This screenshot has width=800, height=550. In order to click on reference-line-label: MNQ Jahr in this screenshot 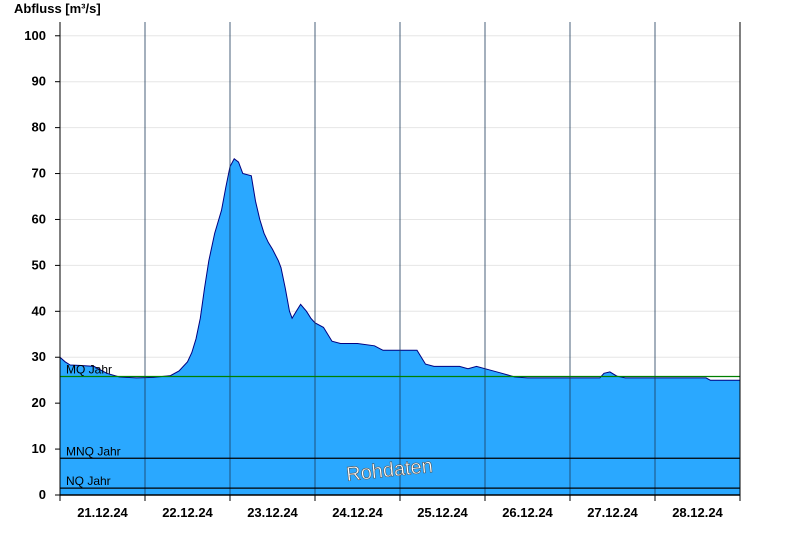, I will do `click(93, 451)`.